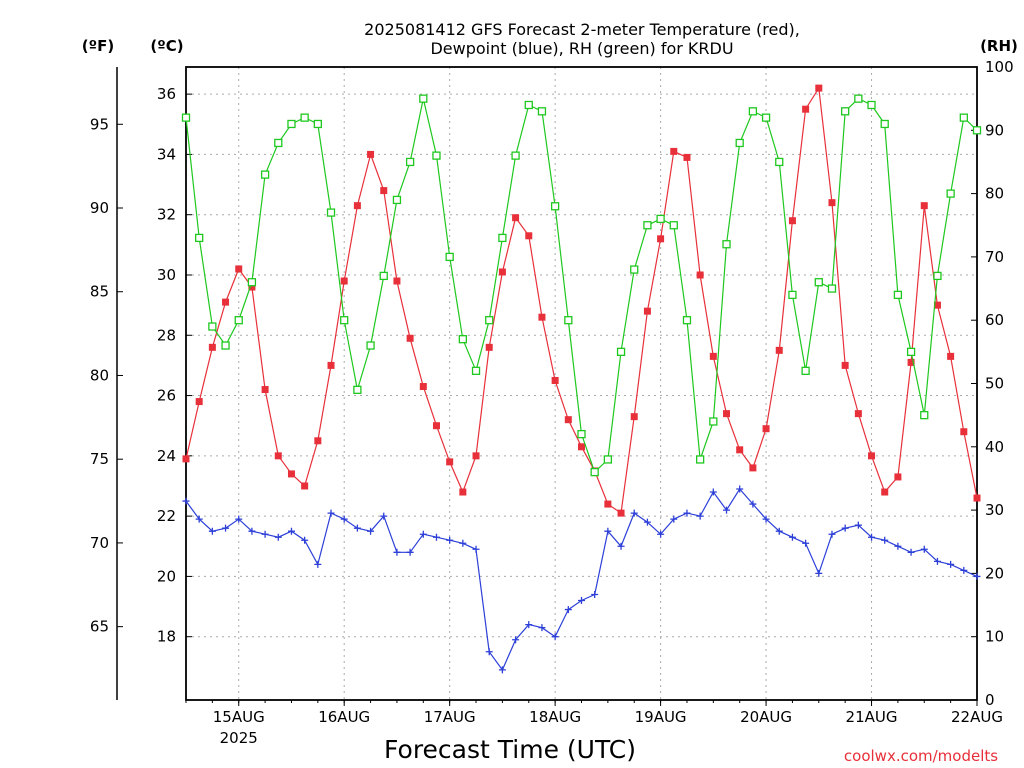 This screenshot has width=1024, height=768. I want to click on x-tick-label: 20AUG, so click(766, 717).